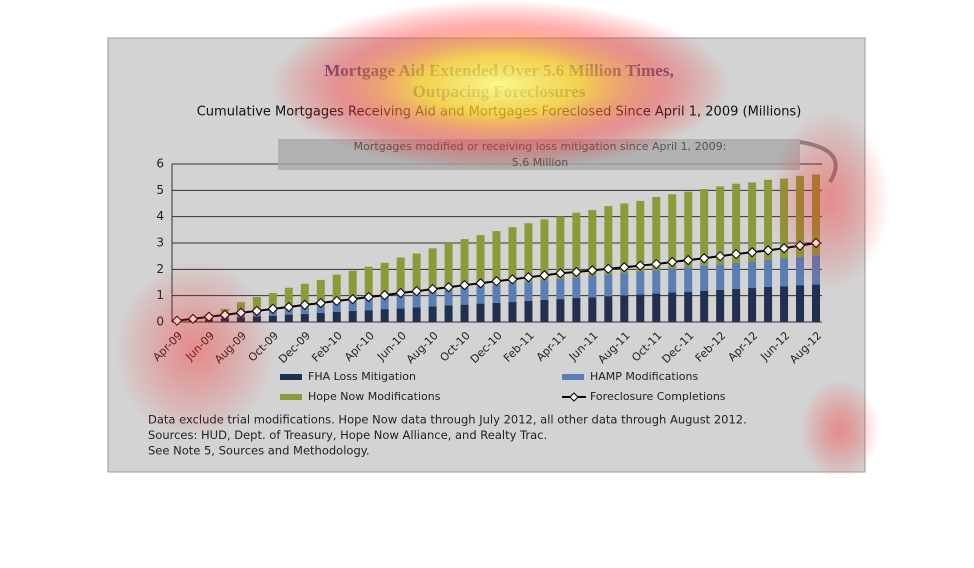 The image size is (974, 568). I want to click on legend-label: Foreclosure Completions, so click(658, 396).